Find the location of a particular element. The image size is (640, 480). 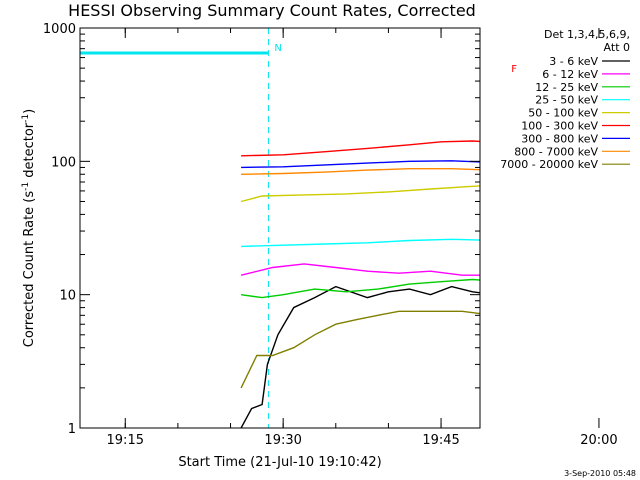

legend-header-detectors: Det 1,3,4,5,6,9, is located at coordinates (587, 34).